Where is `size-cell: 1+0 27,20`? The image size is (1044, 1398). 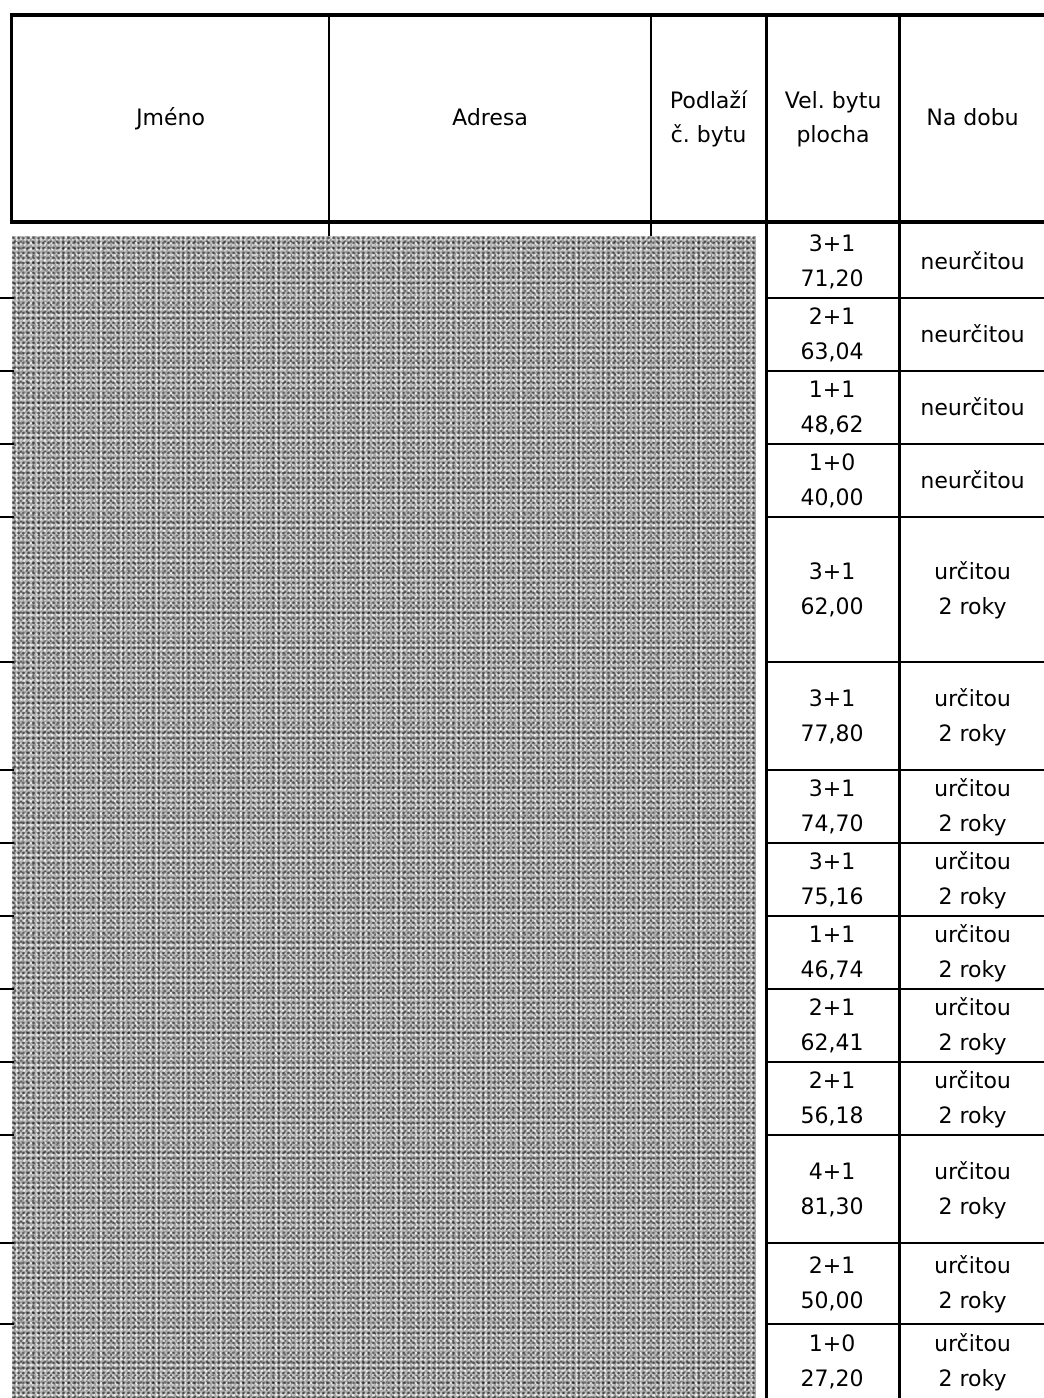
size-cell: 1+0 27,20 is located at coordinates (832, 1361).